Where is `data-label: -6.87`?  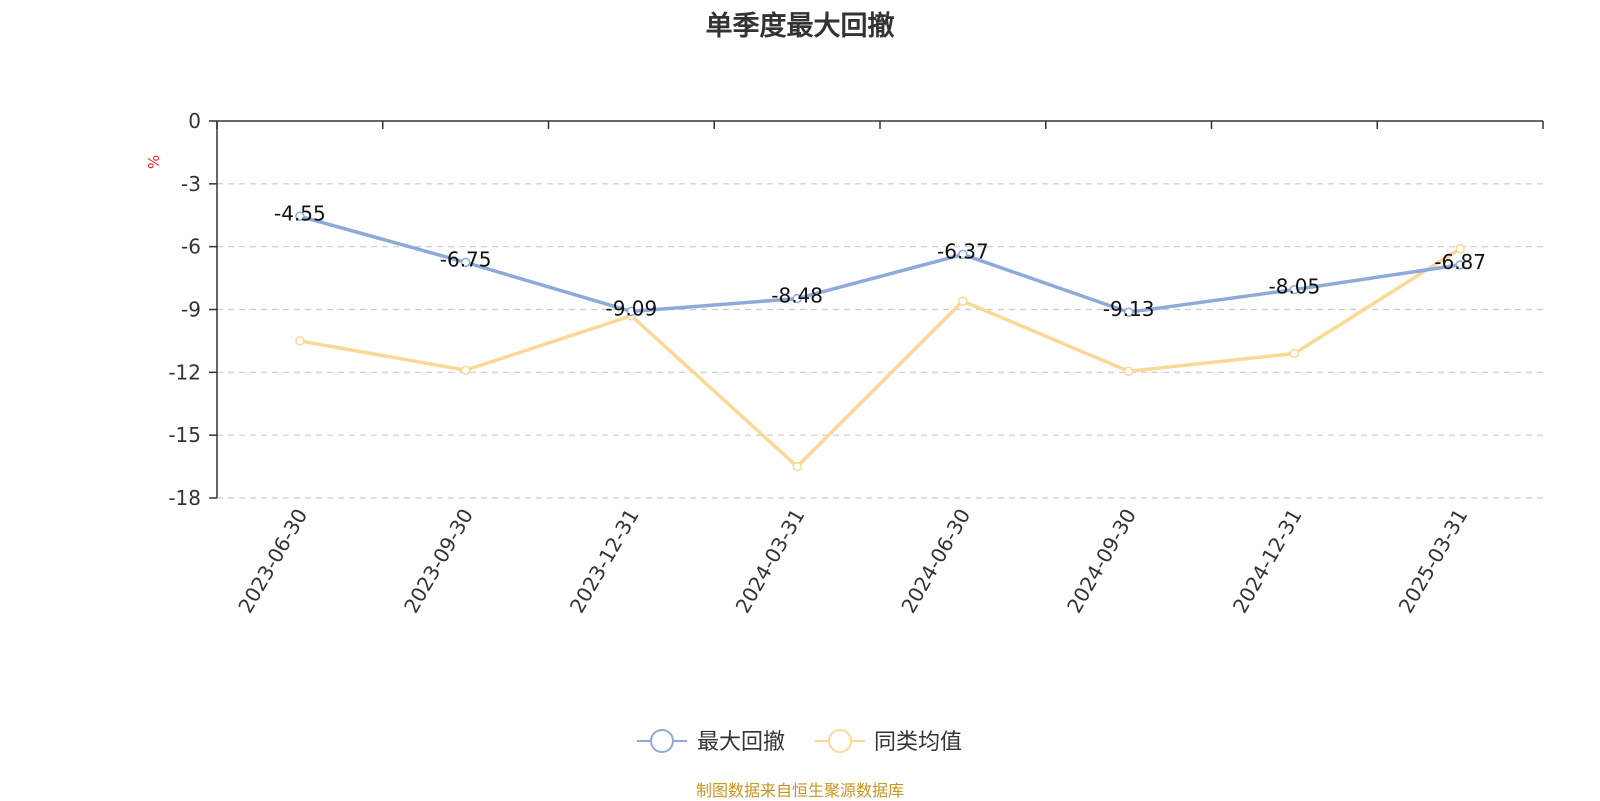 data-label: -6.87 is located at coordinates (1460, 262).